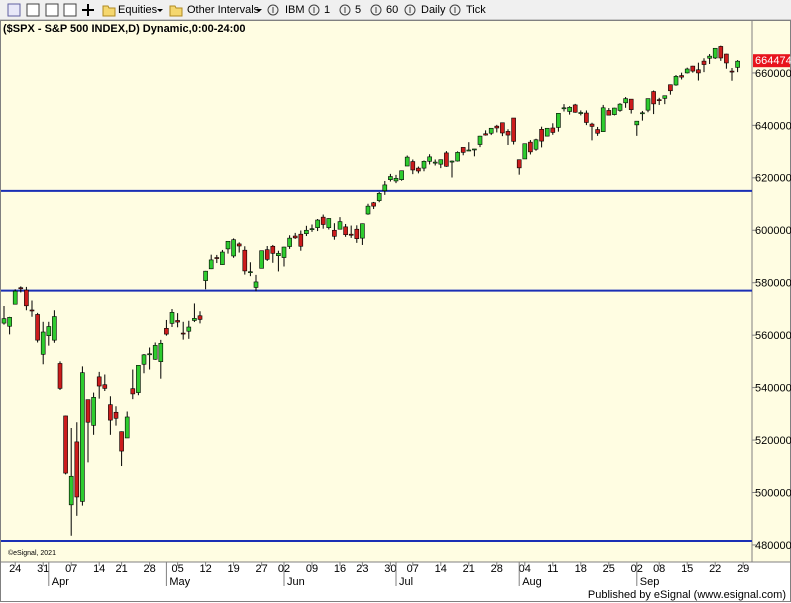 Image resolution: width=791 pixels, height=603 pixels. Describe the element at coordinates (296, 582) in the screenshot. I see `month-label: Jun` at that location.